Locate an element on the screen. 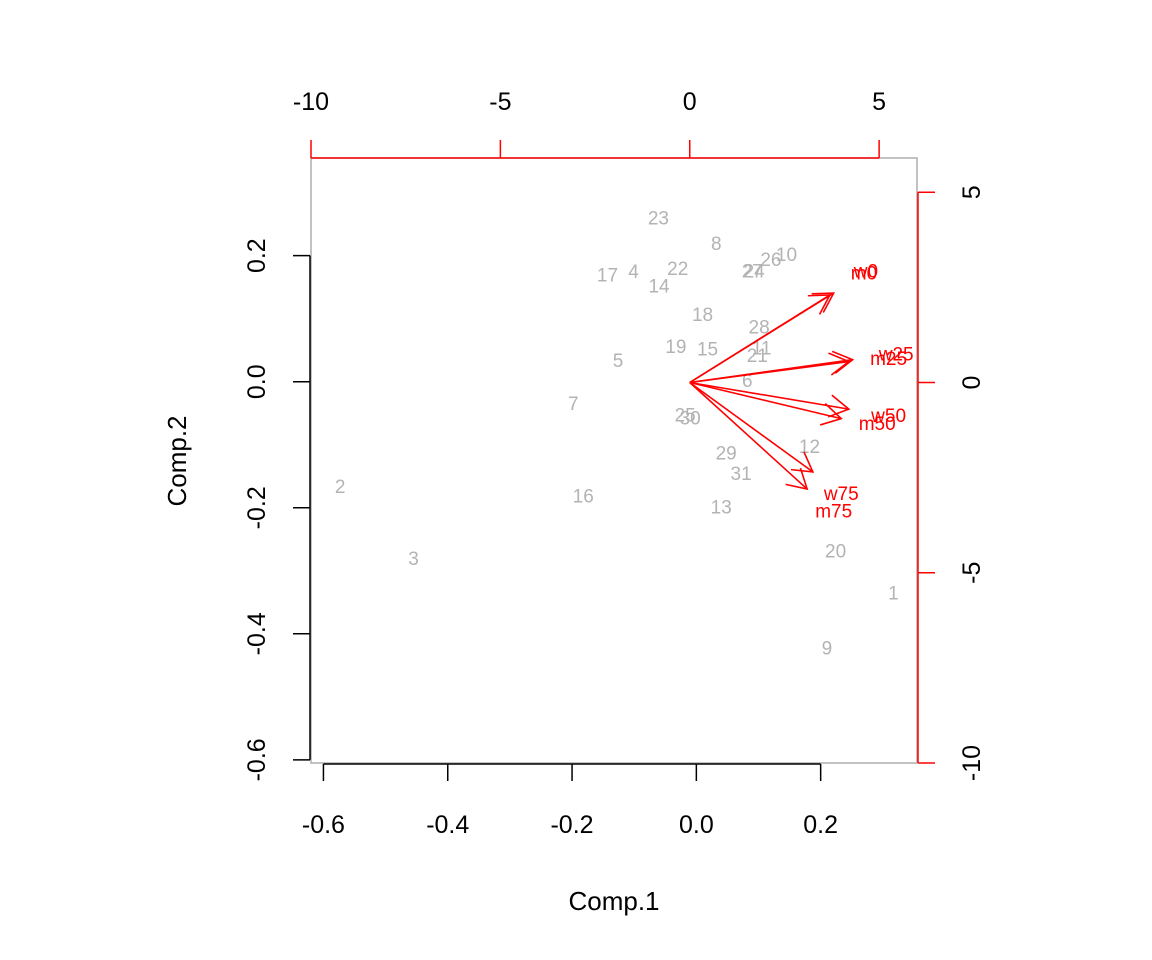 The height and width of the screenshot is (960, 1152). observation-label-21: 21 is located at coordinates (757, 356).